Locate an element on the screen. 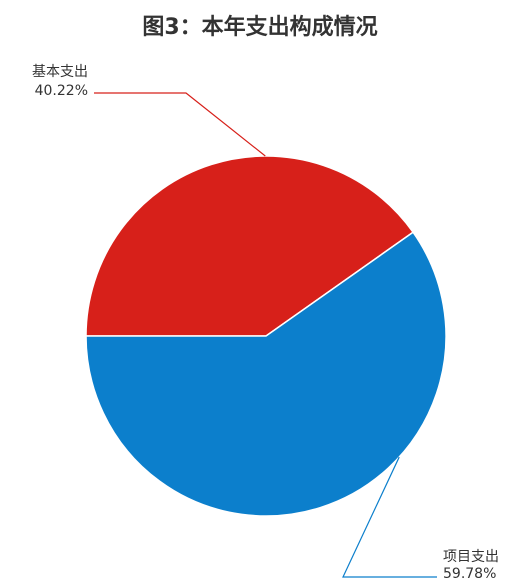 The image size is (513, 586). slice-label-value-1: 40.22% is located at coordinates (61, 91).